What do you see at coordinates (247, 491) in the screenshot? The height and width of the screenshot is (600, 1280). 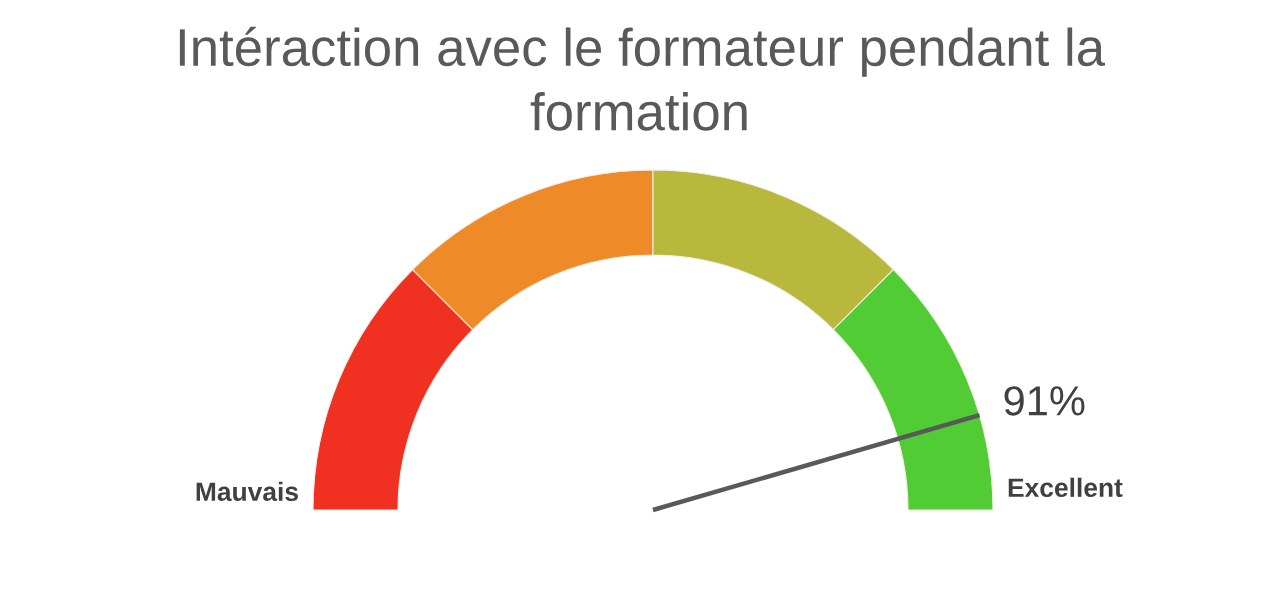 I see `slice-label: Mauvais` at bounding box center [247, 491].